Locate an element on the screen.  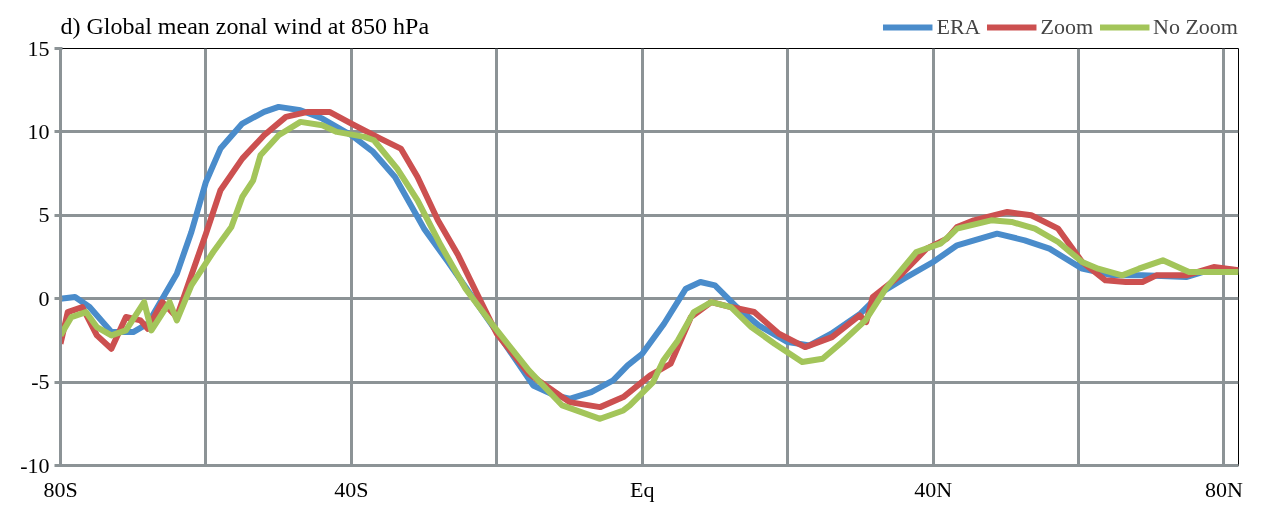
x-tick-label: 80S is located at coordinates (60, 489).